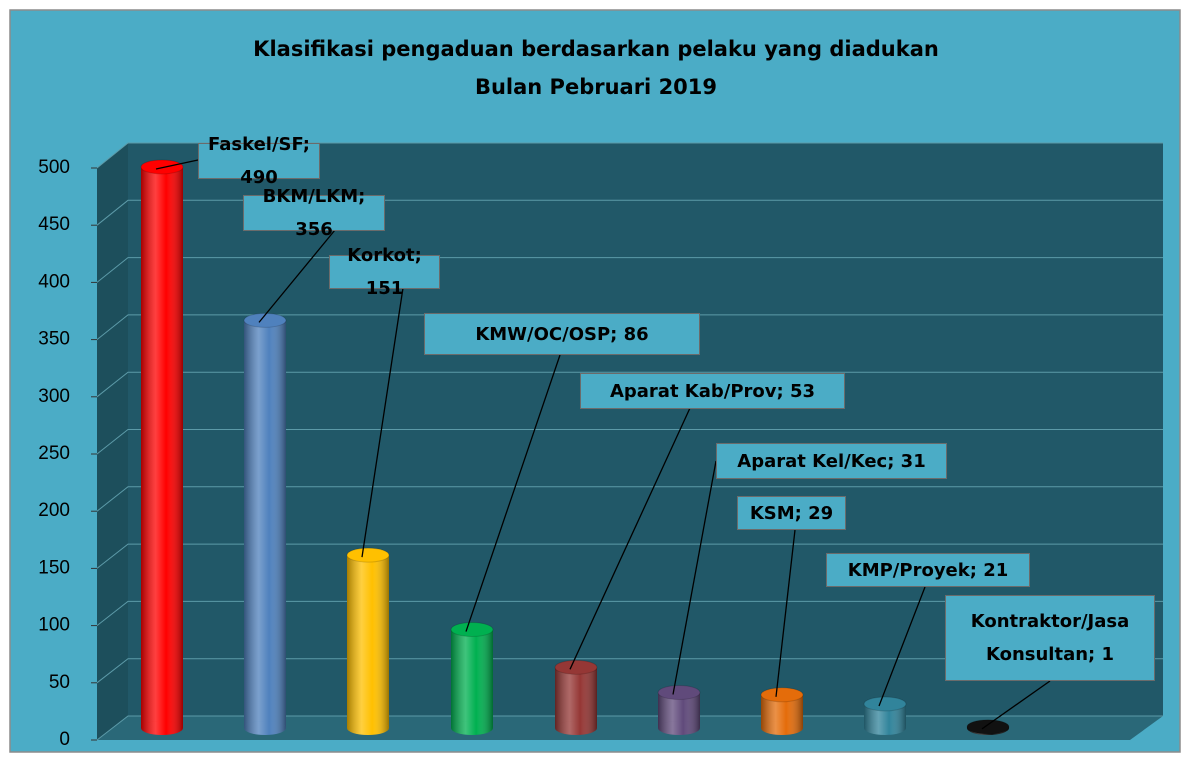 The width and height of the screenshot is (1192, 762). What do you see at coordinates (54, 625) in the screenshot?
I see `y-tick-label: 100` at bounding box center [54, 625].